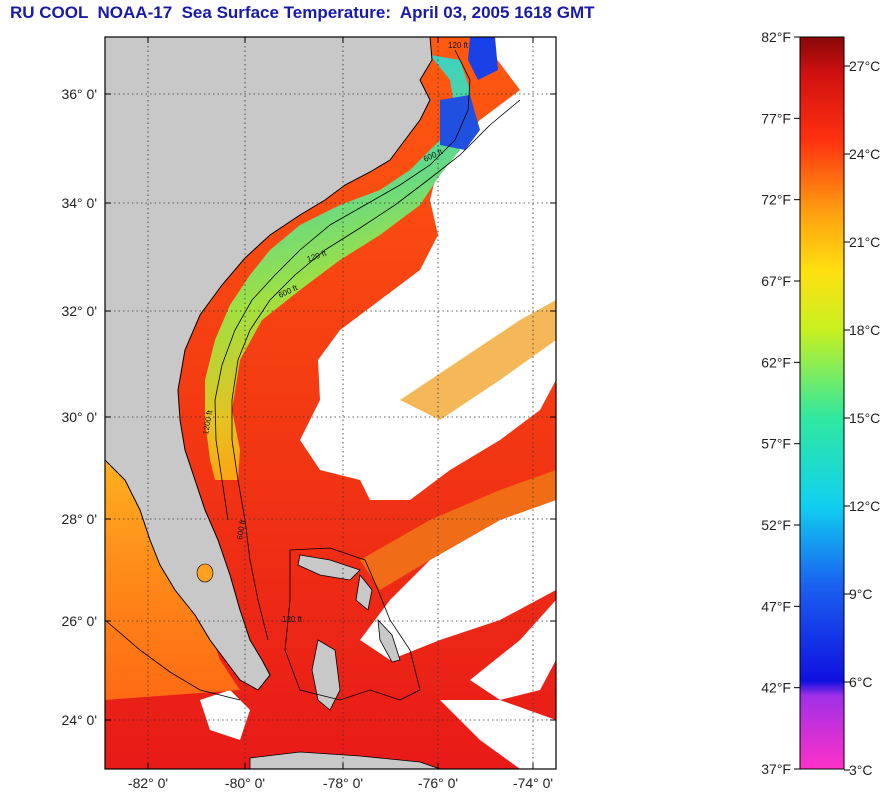  What do you see at coordinates (173, 660) in the screenshot?
I see `contour-gulf` at bounding box center [173, 660].